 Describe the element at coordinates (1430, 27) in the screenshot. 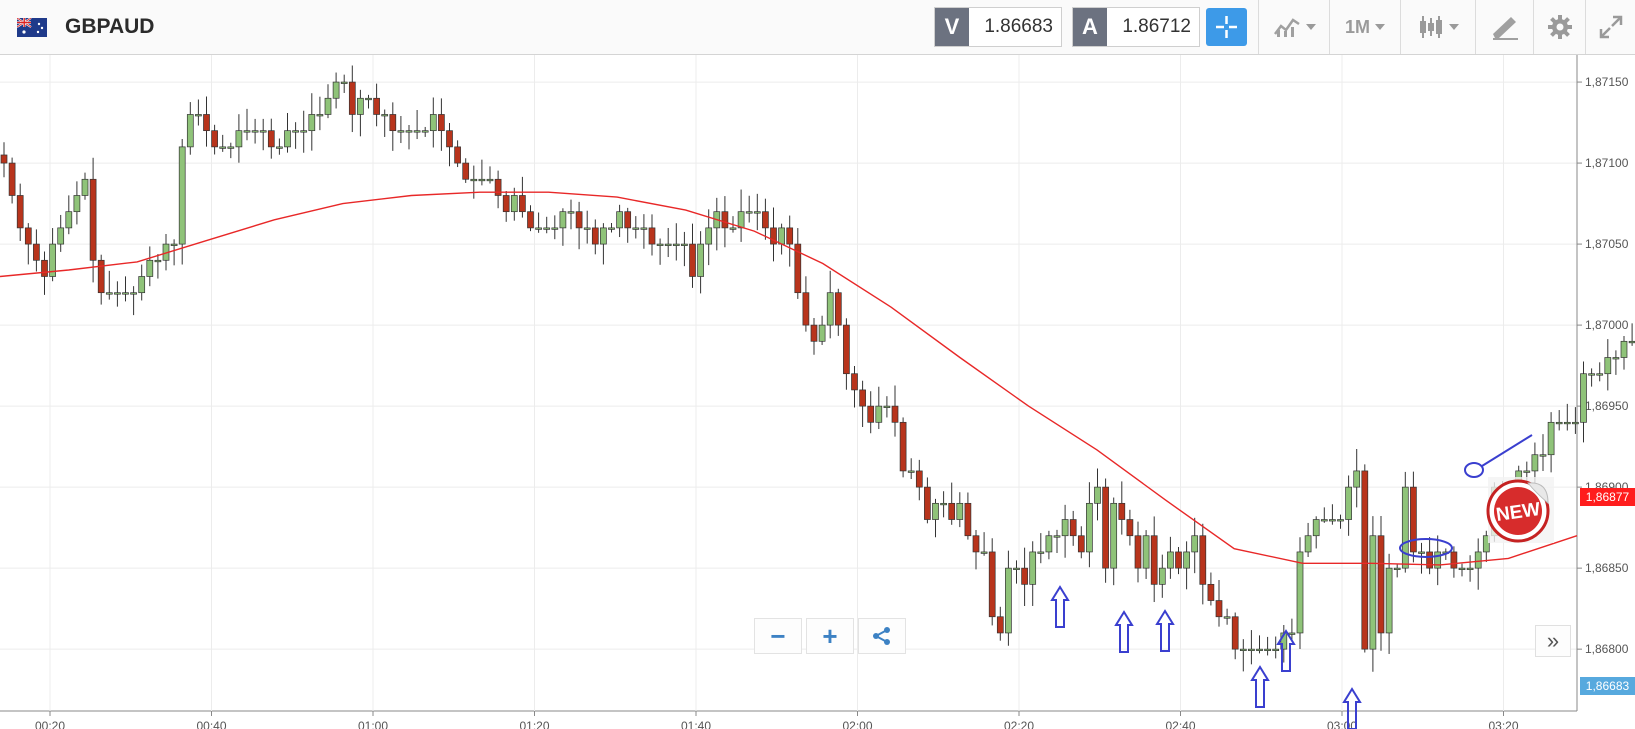

I see `candlestick-icon` at that location.